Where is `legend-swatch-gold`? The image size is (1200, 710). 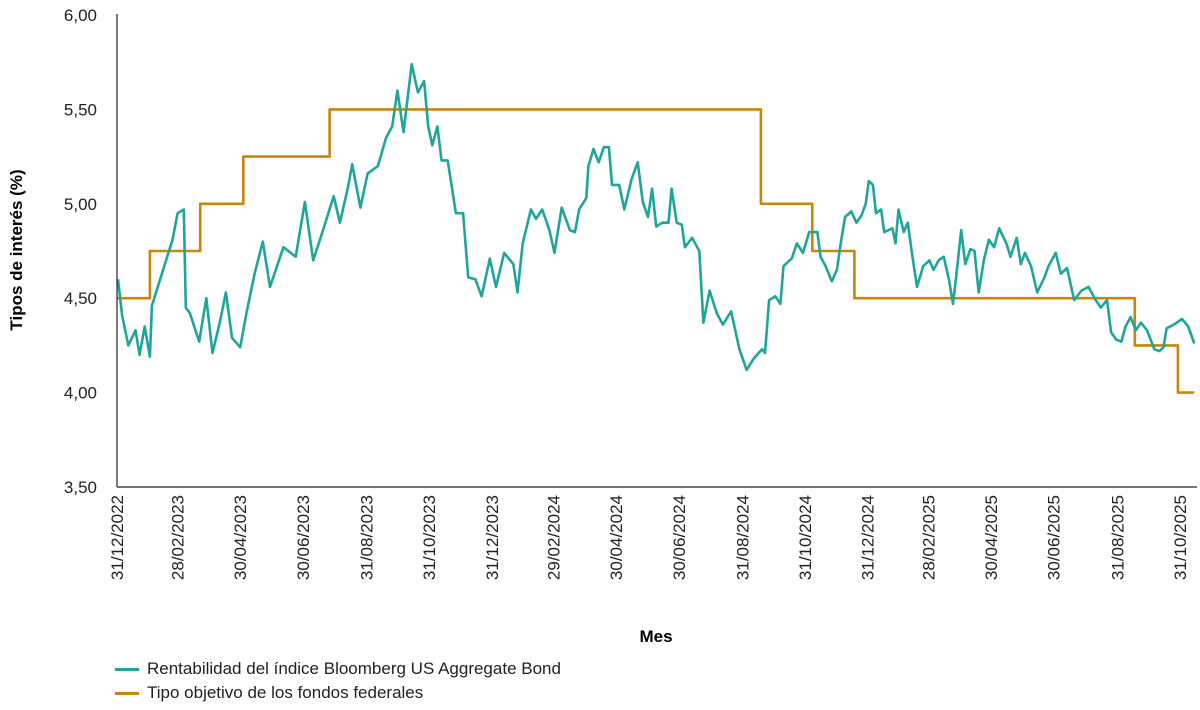
legend-swatch-gold is located at coordinates (127, 693).